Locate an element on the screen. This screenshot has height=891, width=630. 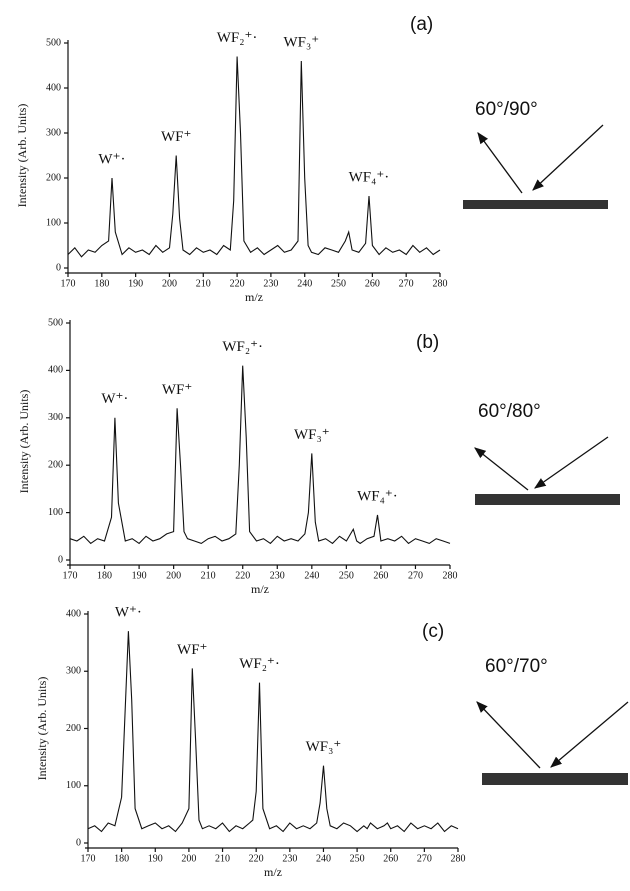
geometry-a is located at coordinates (535, 166).